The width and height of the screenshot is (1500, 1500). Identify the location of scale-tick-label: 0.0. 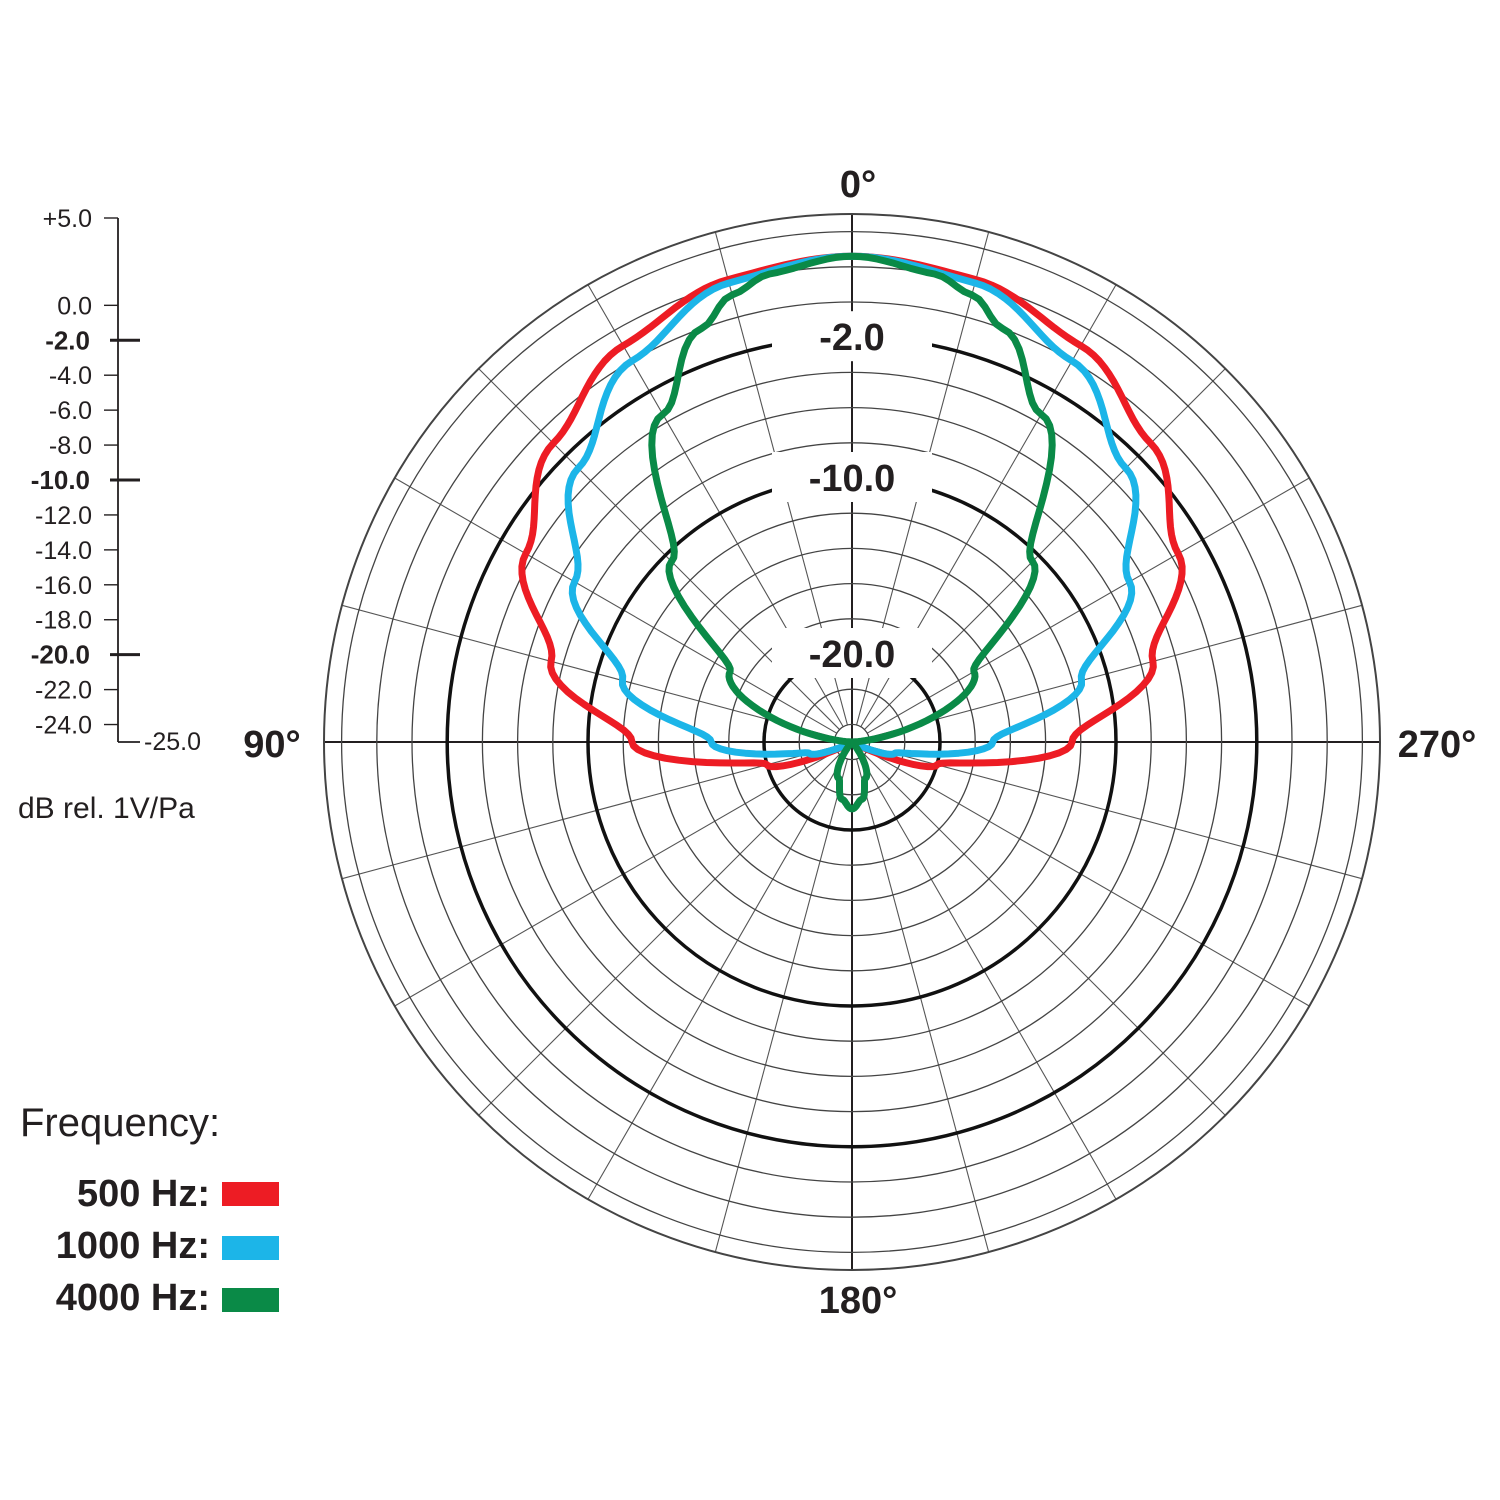
(74, 306).